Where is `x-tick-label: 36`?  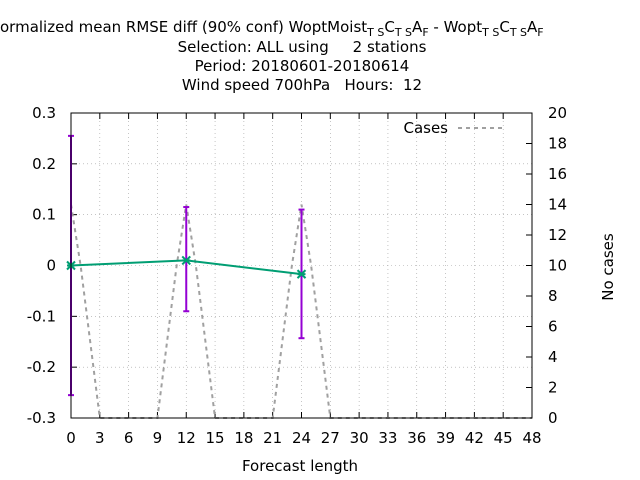
x-tick-label: 36 is located at coordinates (416, 438).